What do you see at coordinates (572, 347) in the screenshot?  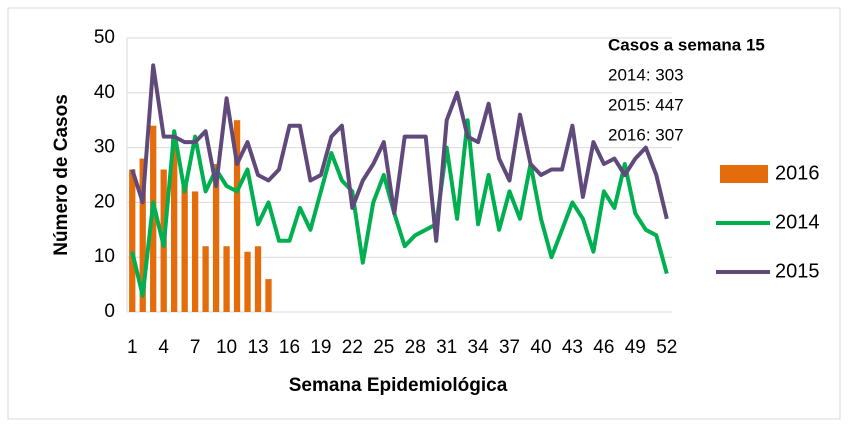 I see `x-tick-label: 43` at bounding box center [572, 347].